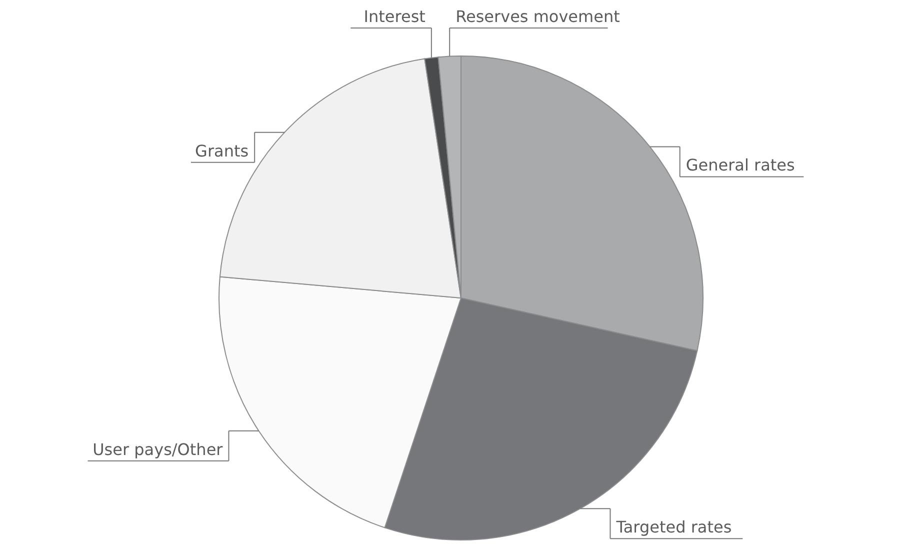  I want to click on slice-label: General rates, so click(740, 165).